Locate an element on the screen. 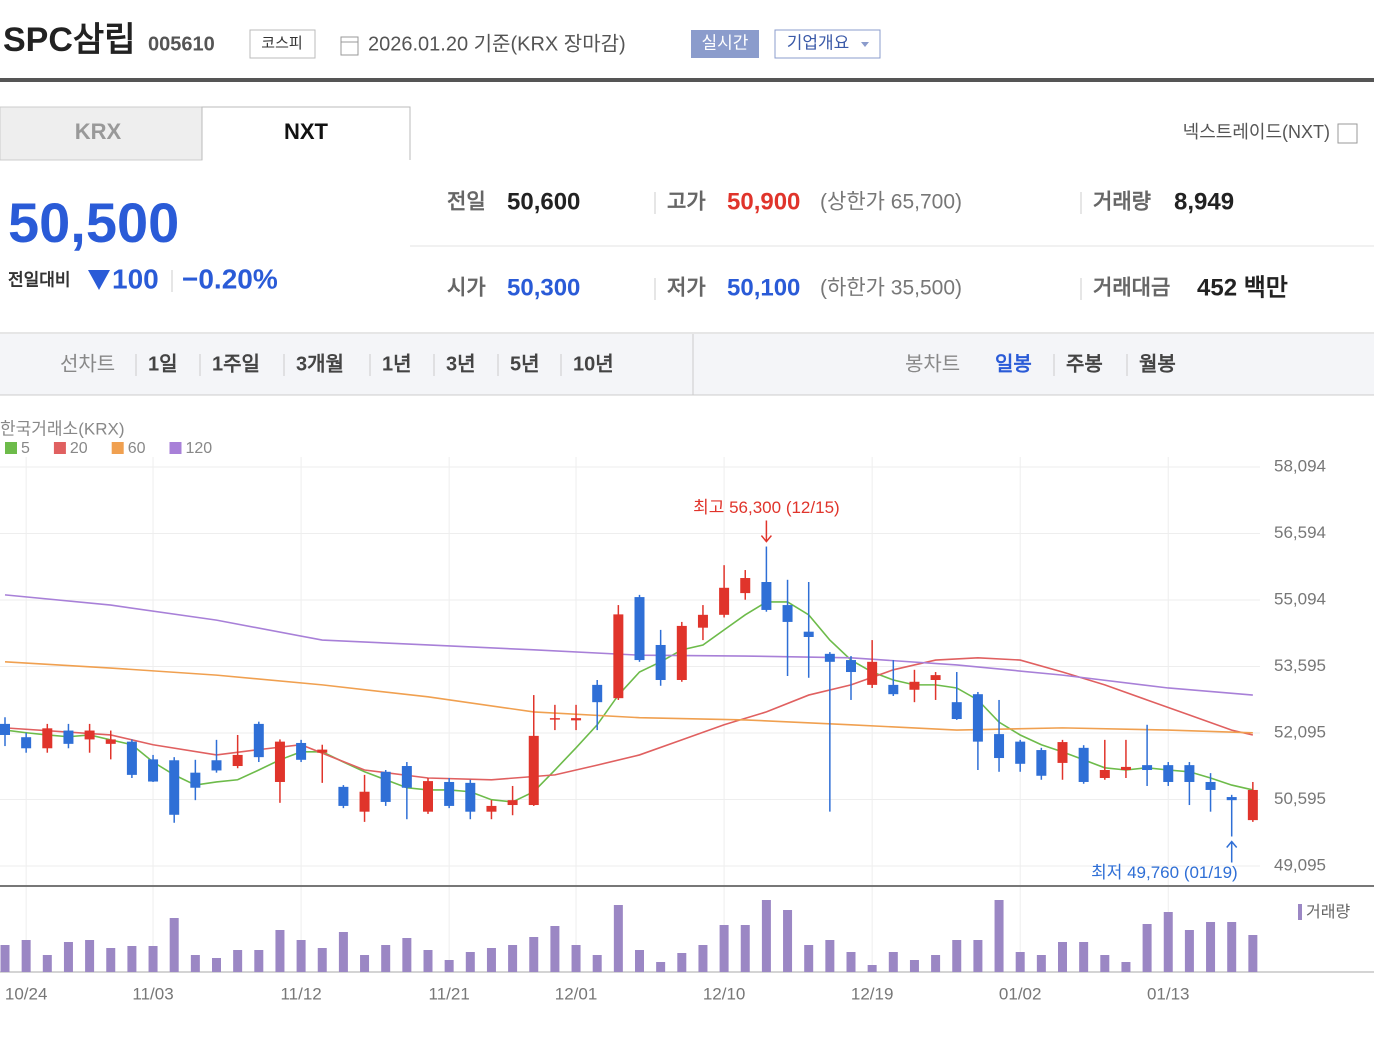 The width and height of the screenshot is (1374, 1040). high-annotation: 최고 56,300 (12/15) is located at coordinates (766, 507).